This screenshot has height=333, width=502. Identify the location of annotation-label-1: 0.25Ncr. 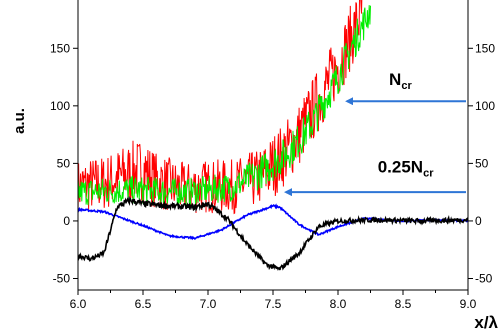
(406, 169).